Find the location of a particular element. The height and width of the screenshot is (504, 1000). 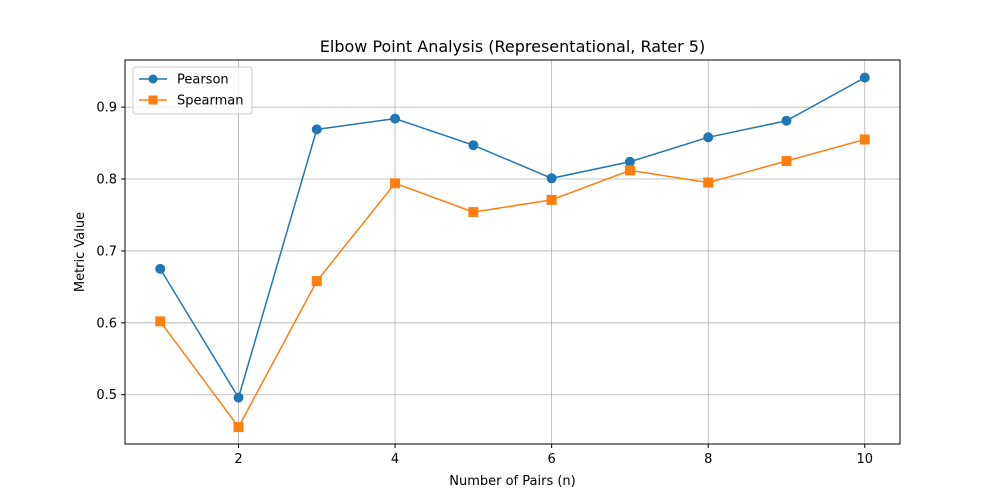

y-tick-label: 0.6 is located at coordinates (106, 323).